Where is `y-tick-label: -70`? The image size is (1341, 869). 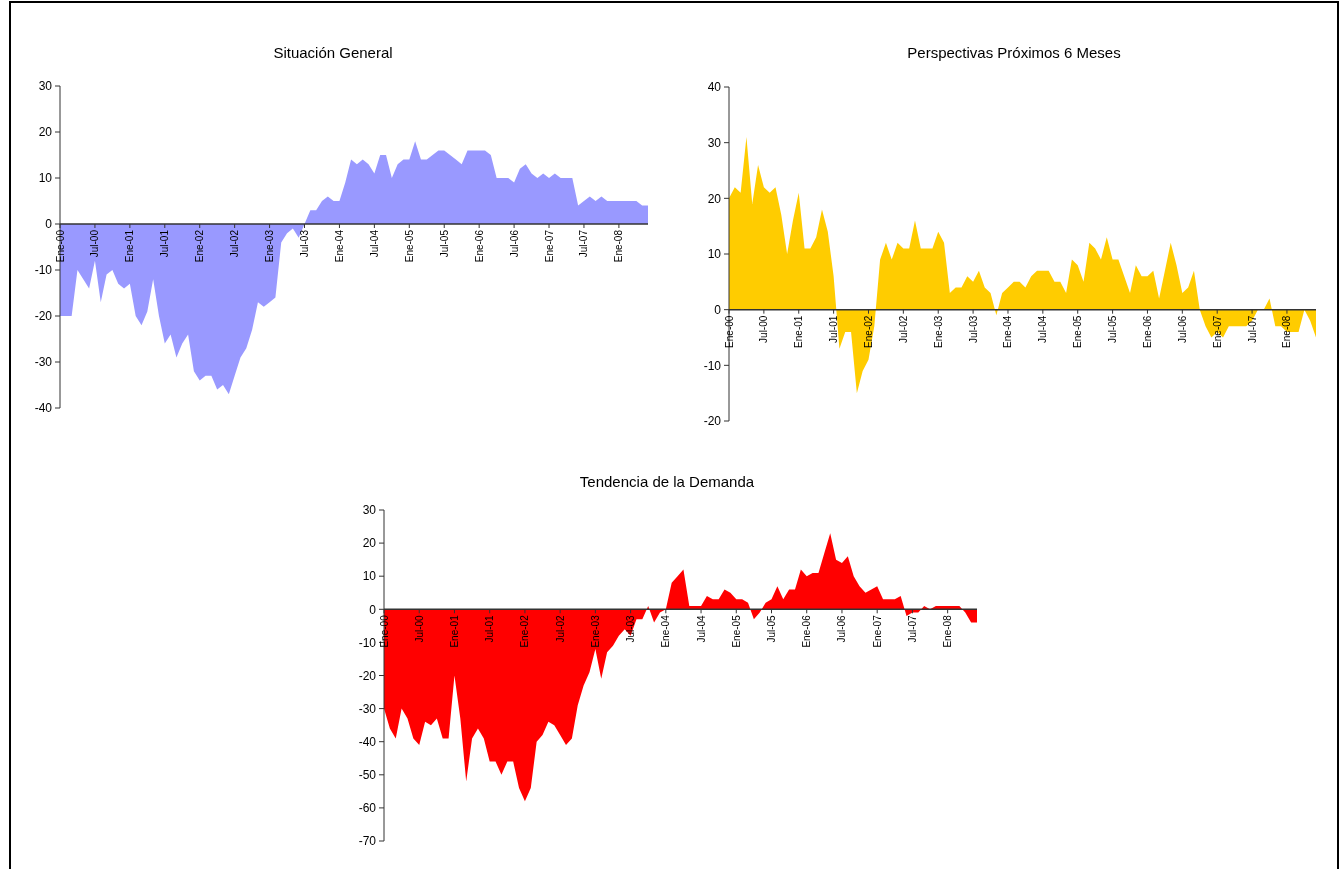
y-tick-label: -70 is located at coordinates (367, 841).